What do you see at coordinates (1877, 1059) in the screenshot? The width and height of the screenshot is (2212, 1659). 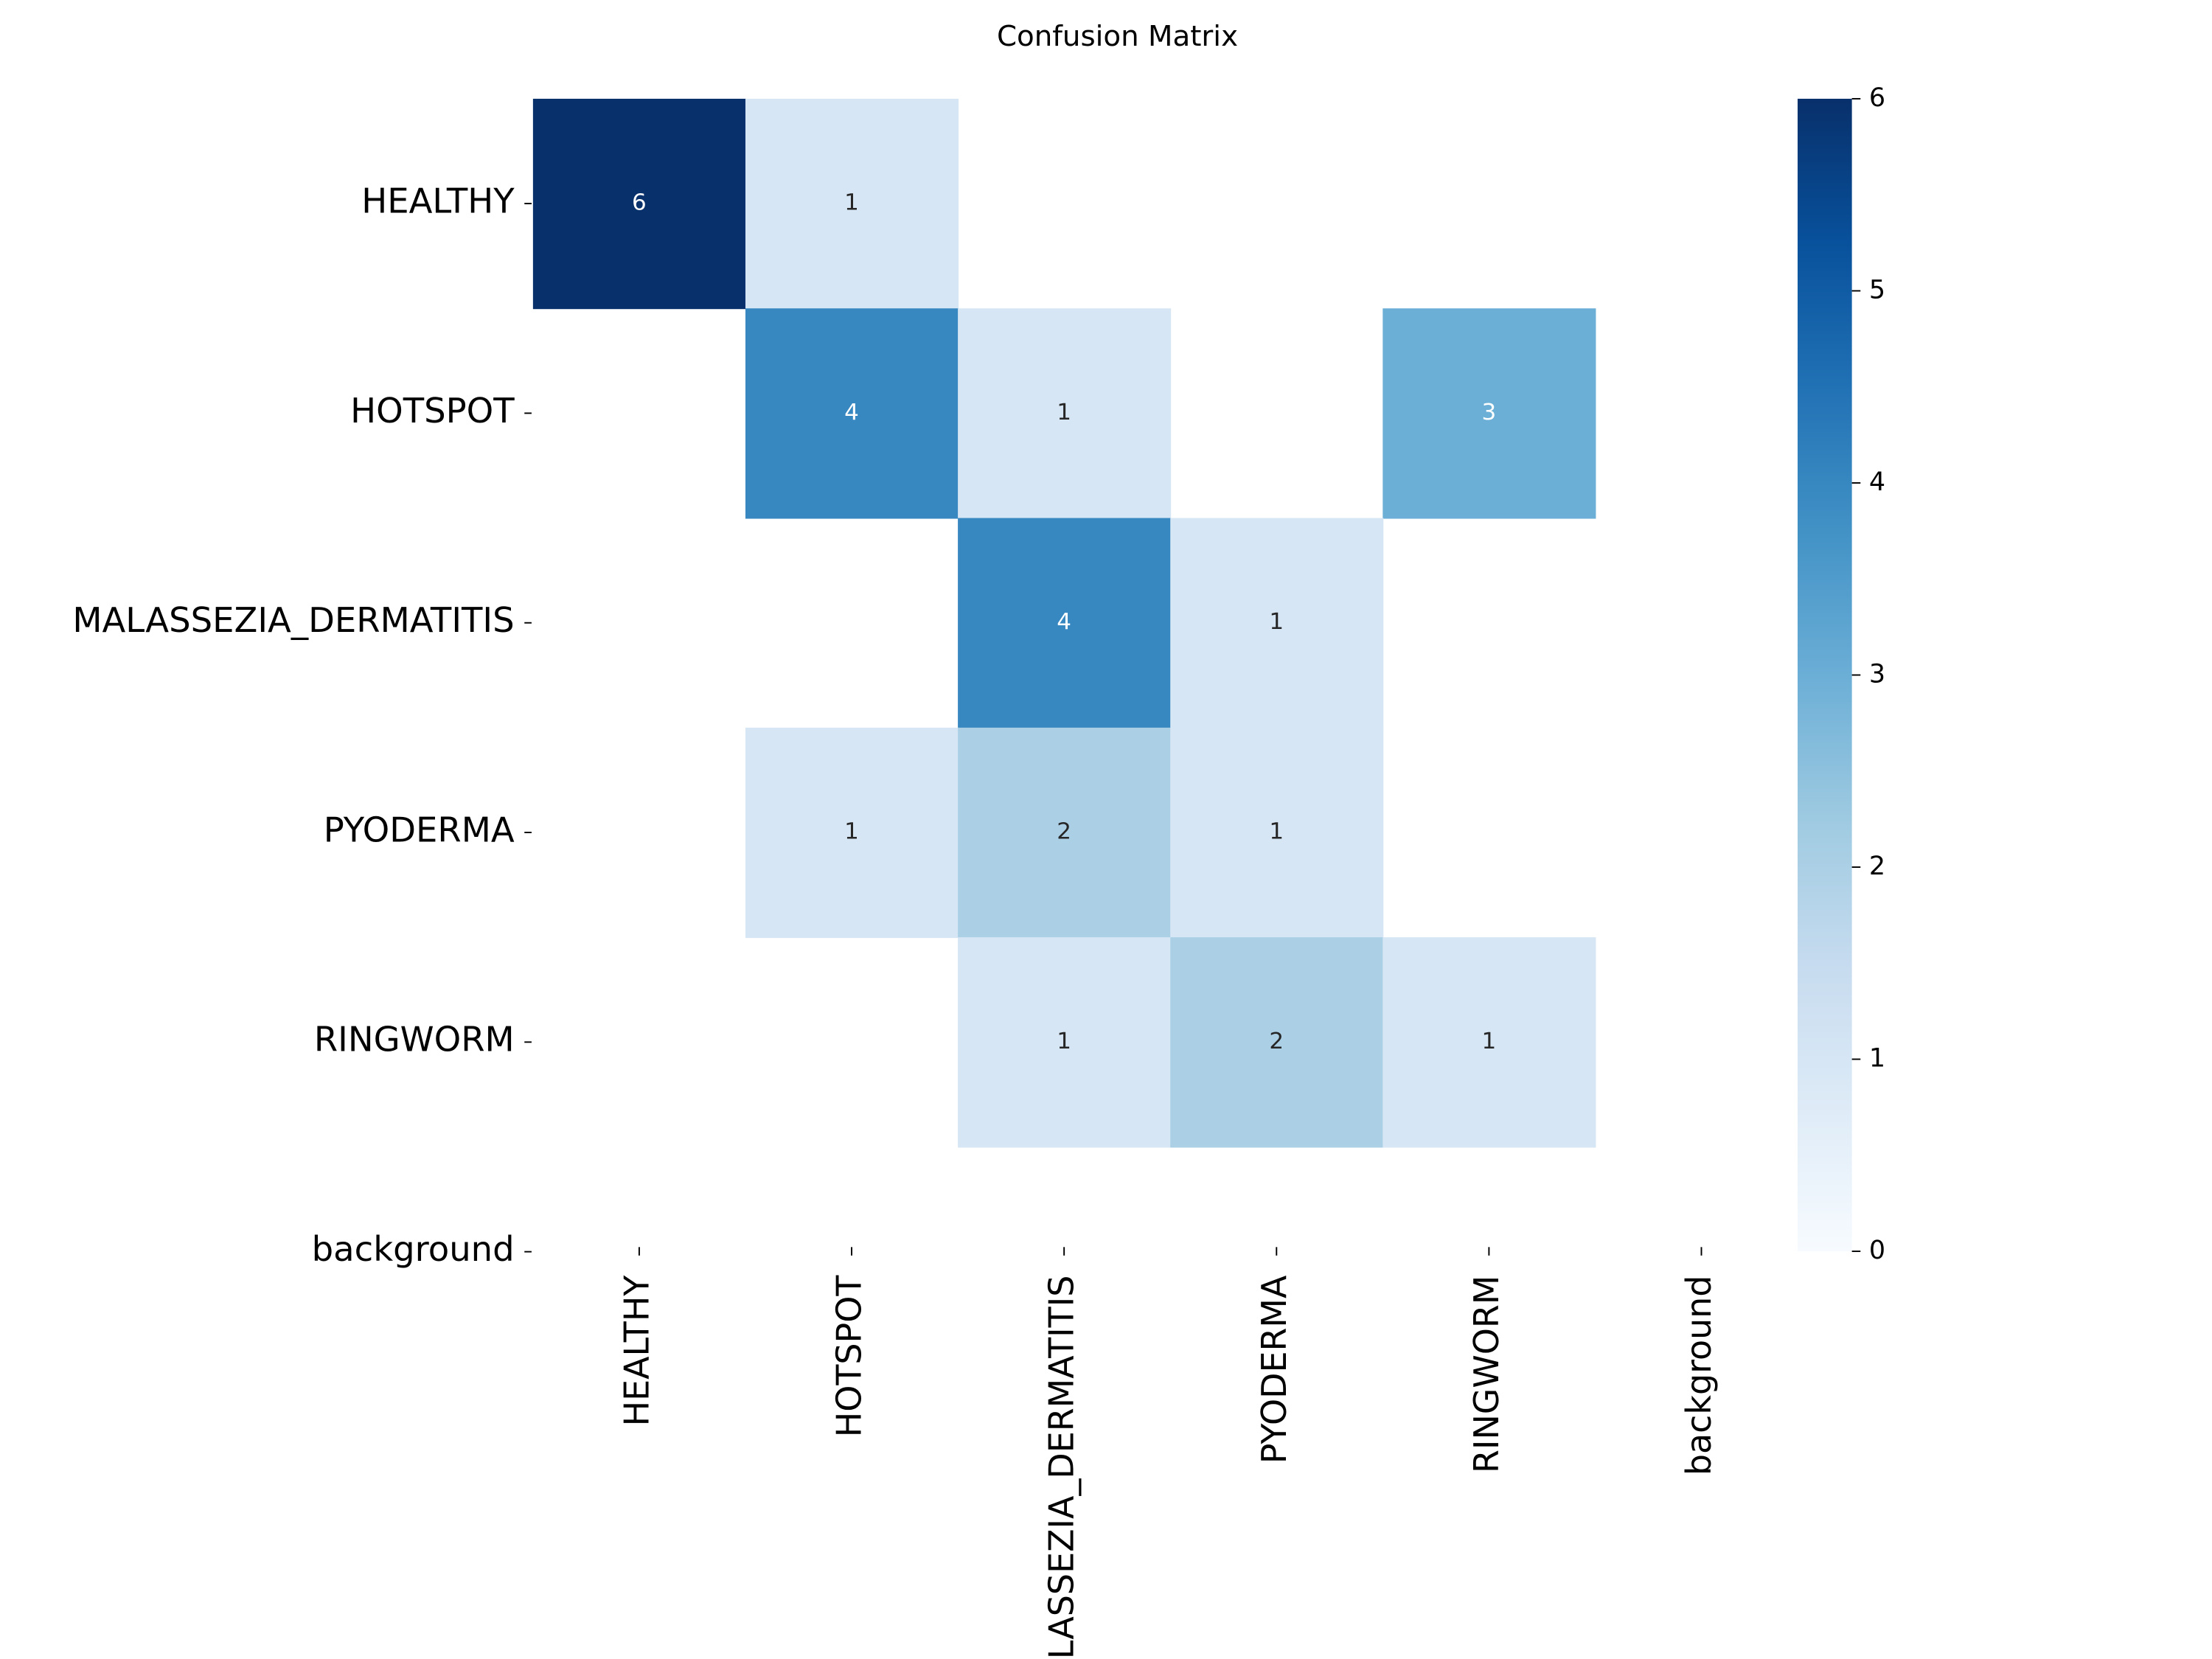 I see `colorbar-tick-label: 1` at bounding box center [1877, 1059].